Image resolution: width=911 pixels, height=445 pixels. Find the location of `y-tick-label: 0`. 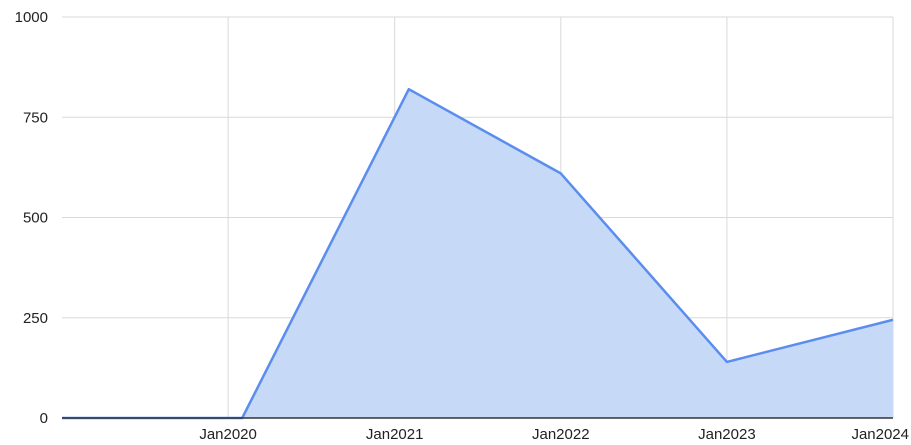

y-tick-label: 0 is located at coordinates (44, 418).